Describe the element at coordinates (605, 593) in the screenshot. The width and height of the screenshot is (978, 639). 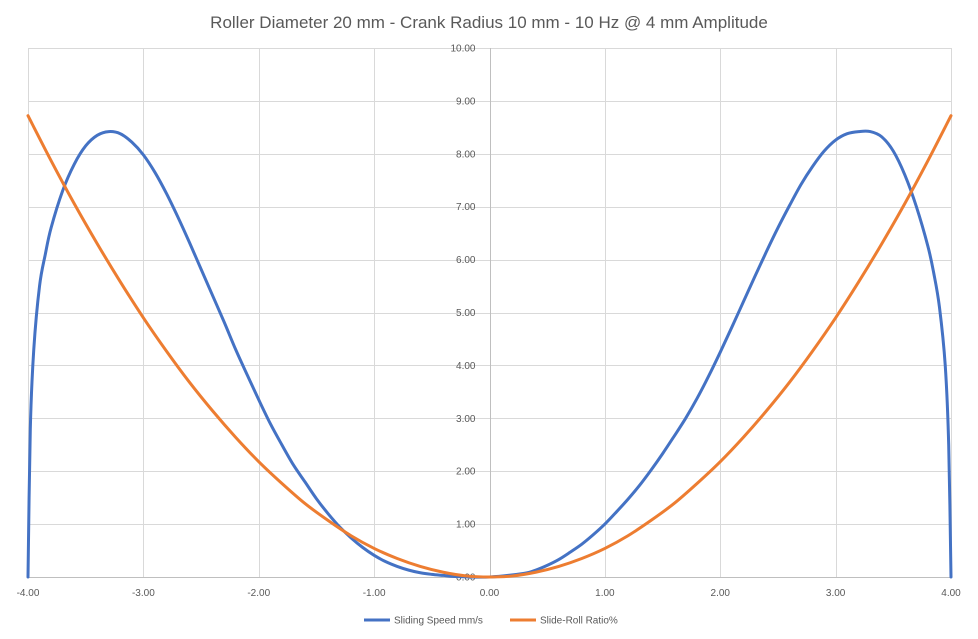
I see `x-tick-label: 1.00` at that location.